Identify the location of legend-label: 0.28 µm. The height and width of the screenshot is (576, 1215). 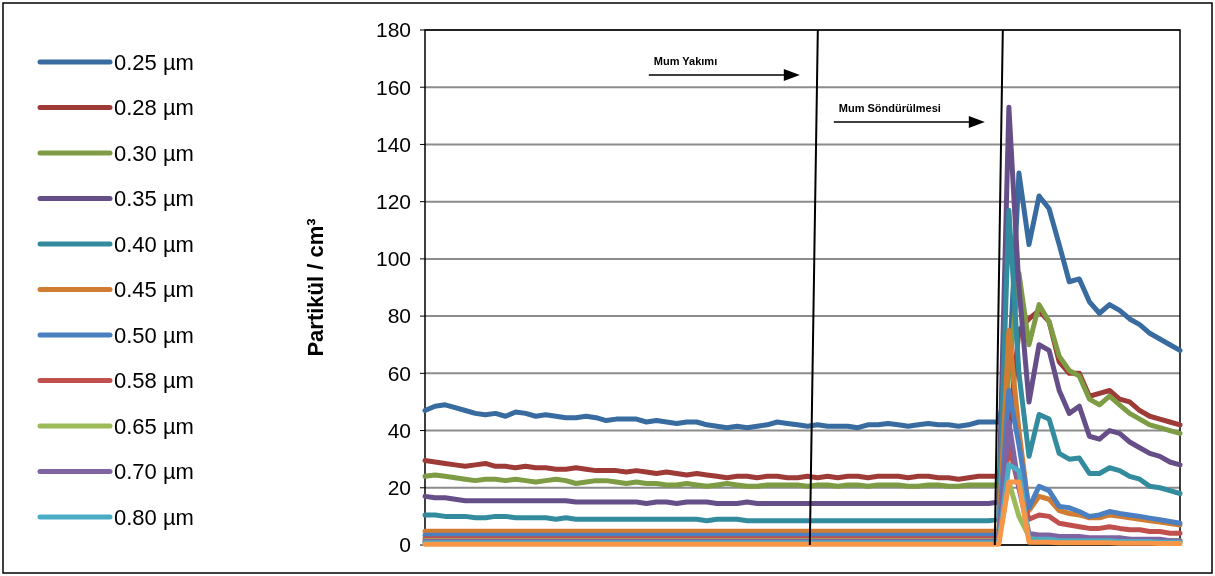
(154, 108).